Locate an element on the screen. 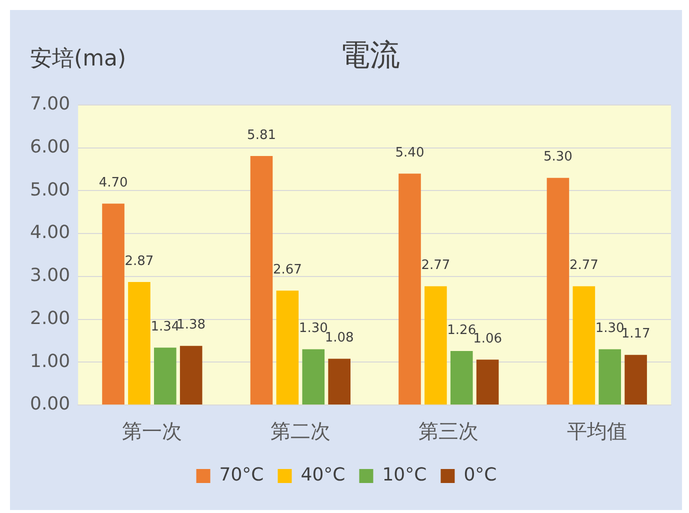 This screenshot has height=513, width=689. y-tick-label: 6.00 is located at coordinates (50, 147).